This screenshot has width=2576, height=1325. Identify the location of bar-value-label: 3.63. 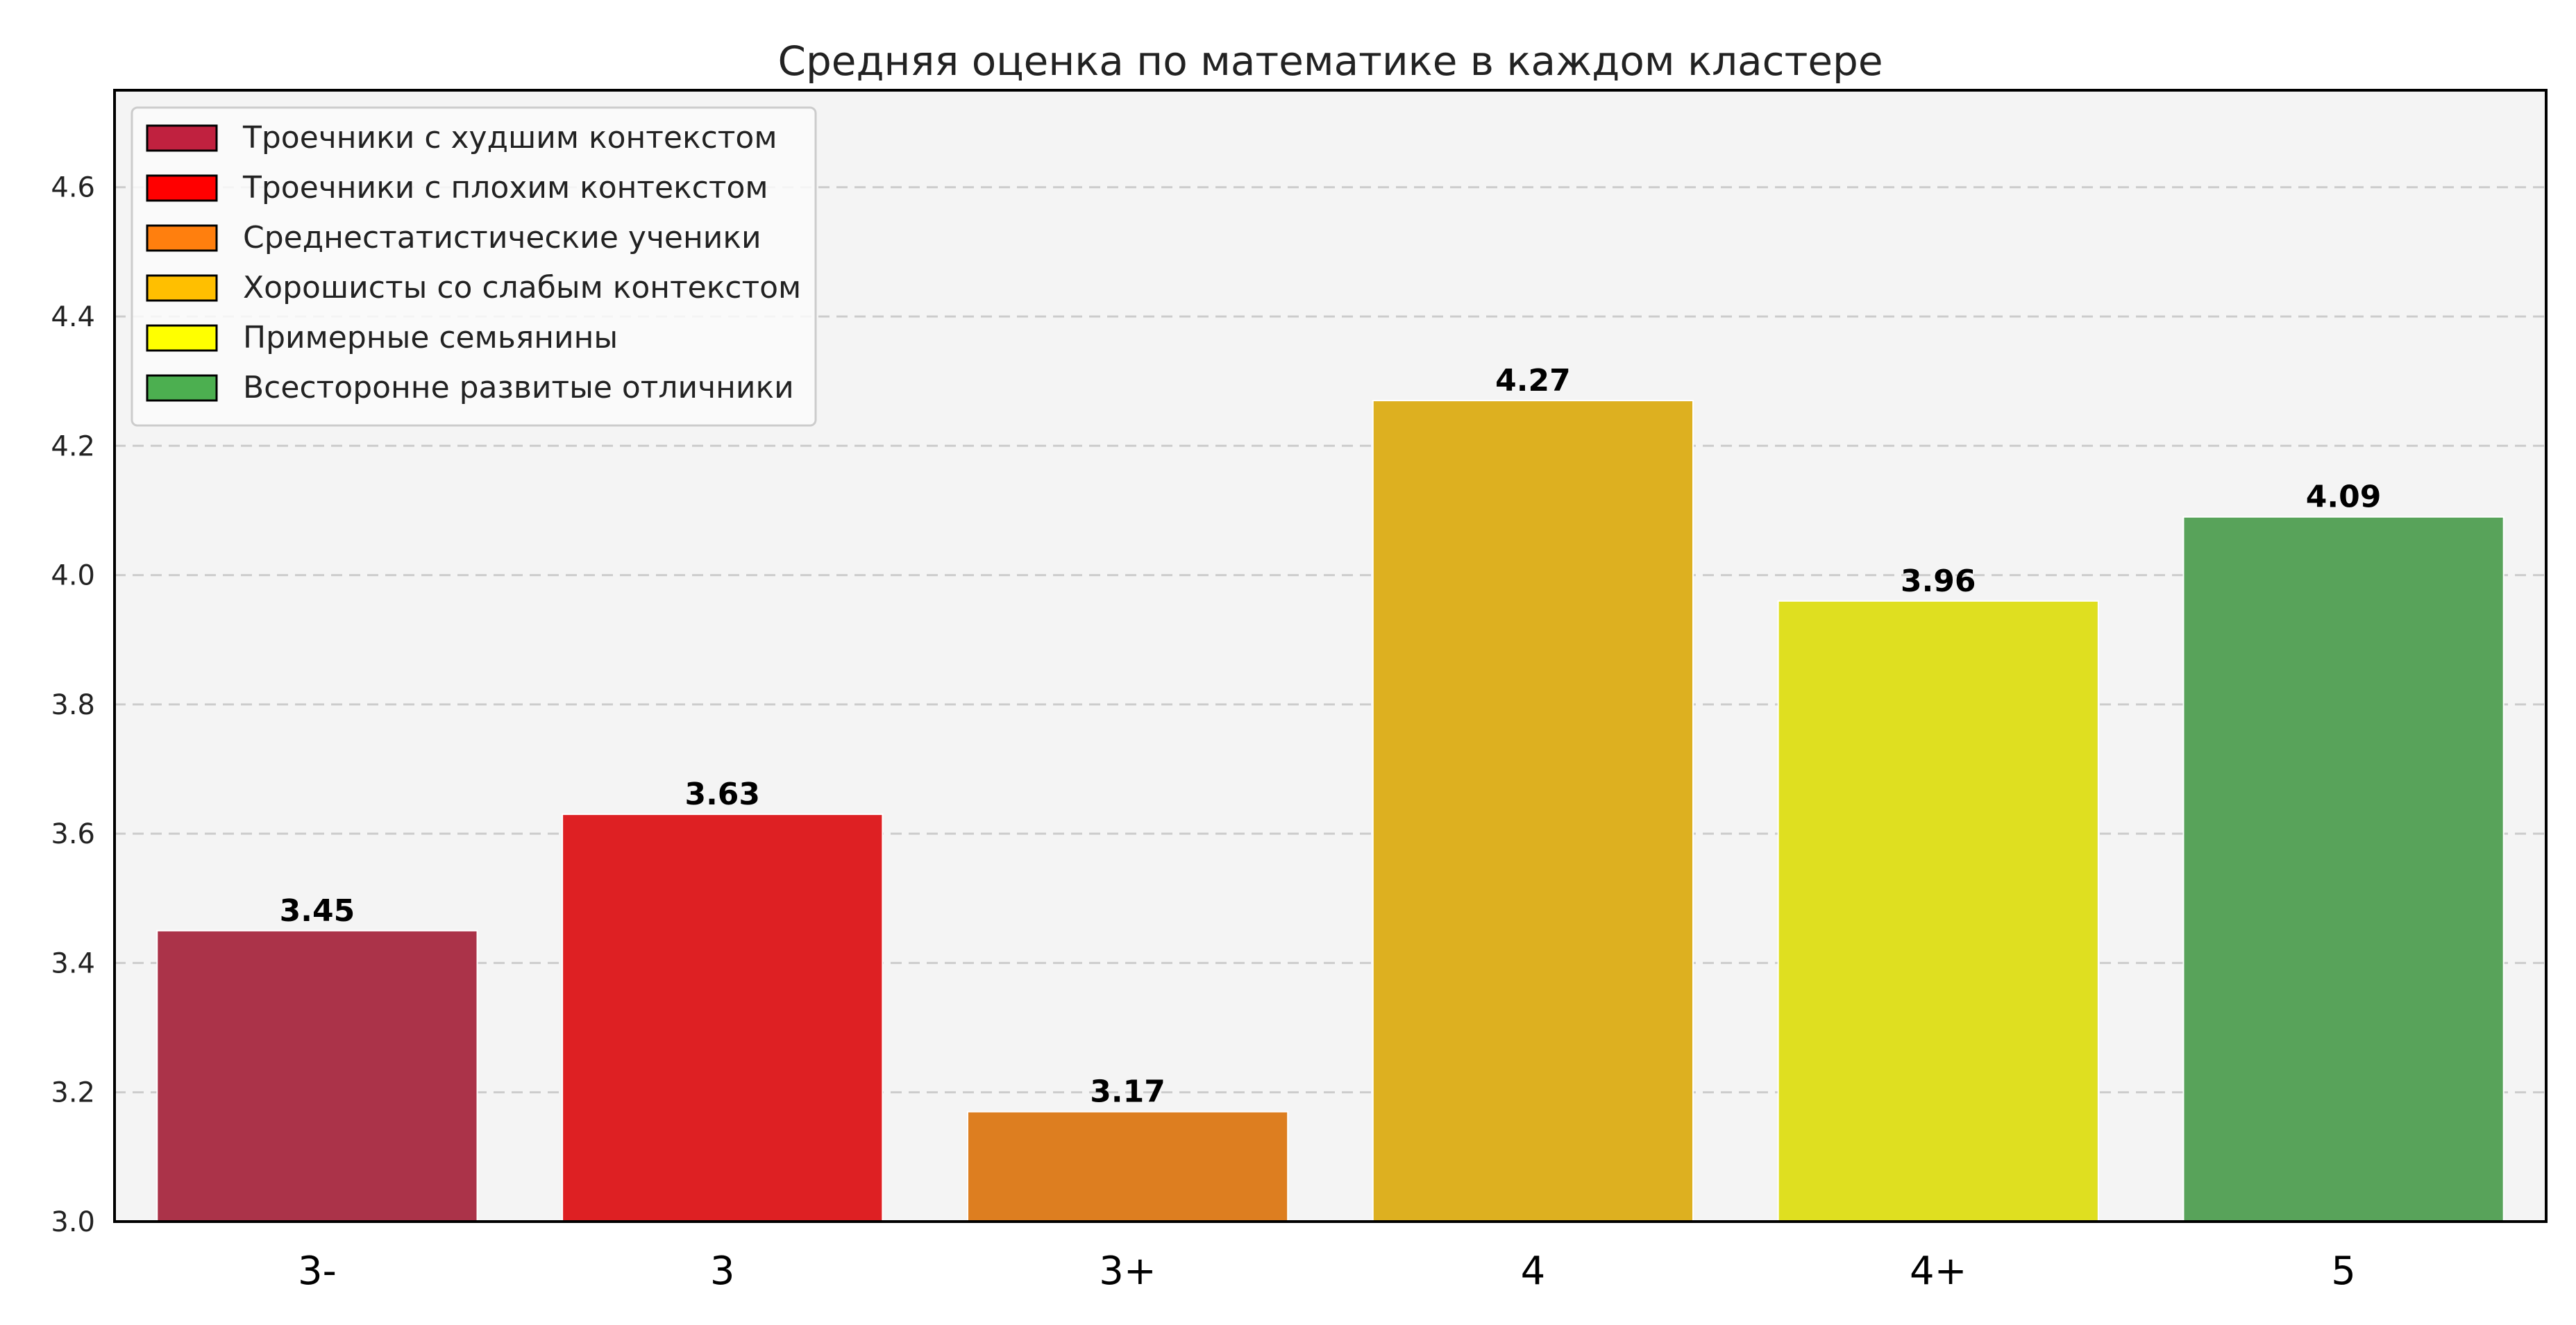
(722, 794).